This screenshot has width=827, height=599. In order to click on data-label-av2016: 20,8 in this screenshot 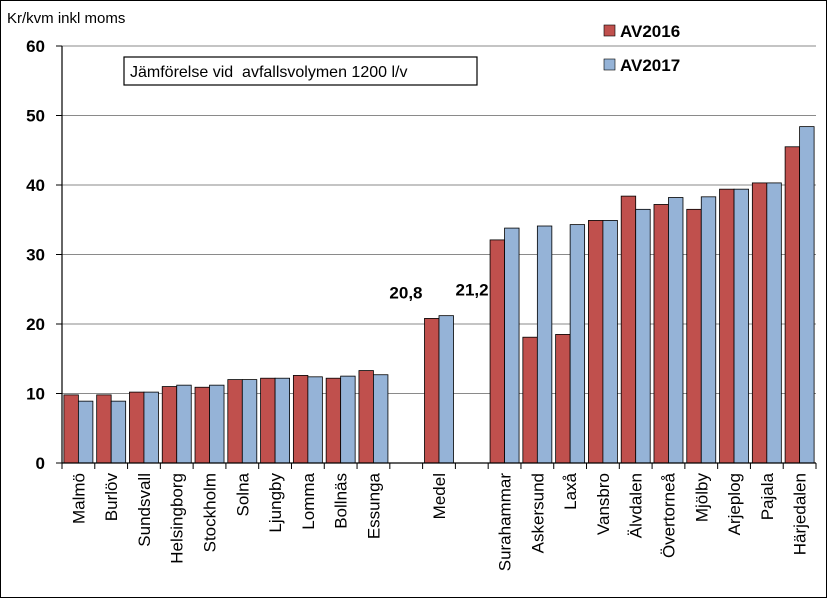, I will do `click(405, 292)`.